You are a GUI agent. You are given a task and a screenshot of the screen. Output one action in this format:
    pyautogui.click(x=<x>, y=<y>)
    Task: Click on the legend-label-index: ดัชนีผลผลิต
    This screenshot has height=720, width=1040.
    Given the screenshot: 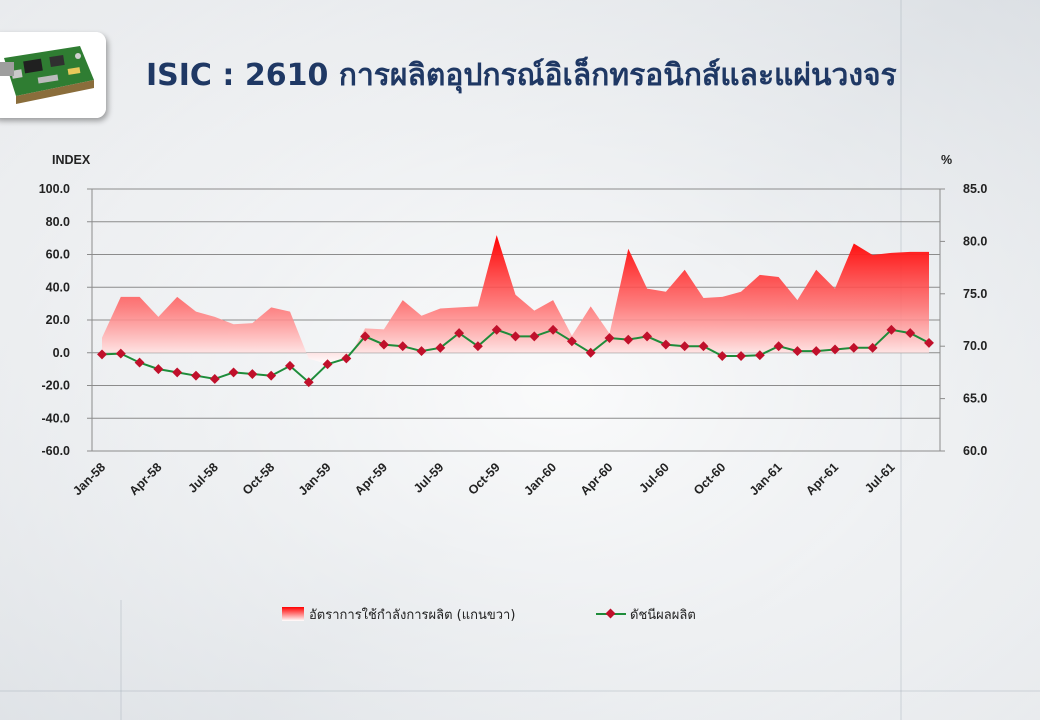 What is the action you would take?
    pyautogui.click(x=663, y=615)
    